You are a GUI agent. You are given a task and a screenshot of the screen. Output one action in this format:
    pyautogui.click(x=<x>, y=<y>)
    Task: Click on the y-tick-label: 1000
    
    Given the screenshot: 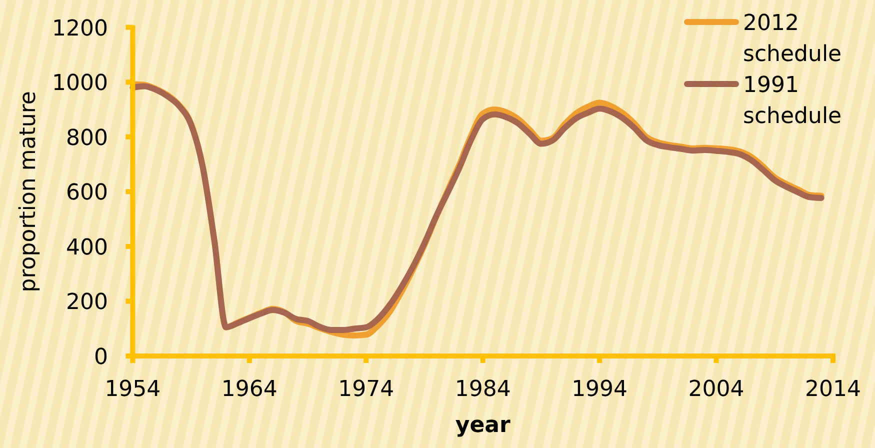 What is the action you would take?
    pyautogui.click(x=80, y=83)
    